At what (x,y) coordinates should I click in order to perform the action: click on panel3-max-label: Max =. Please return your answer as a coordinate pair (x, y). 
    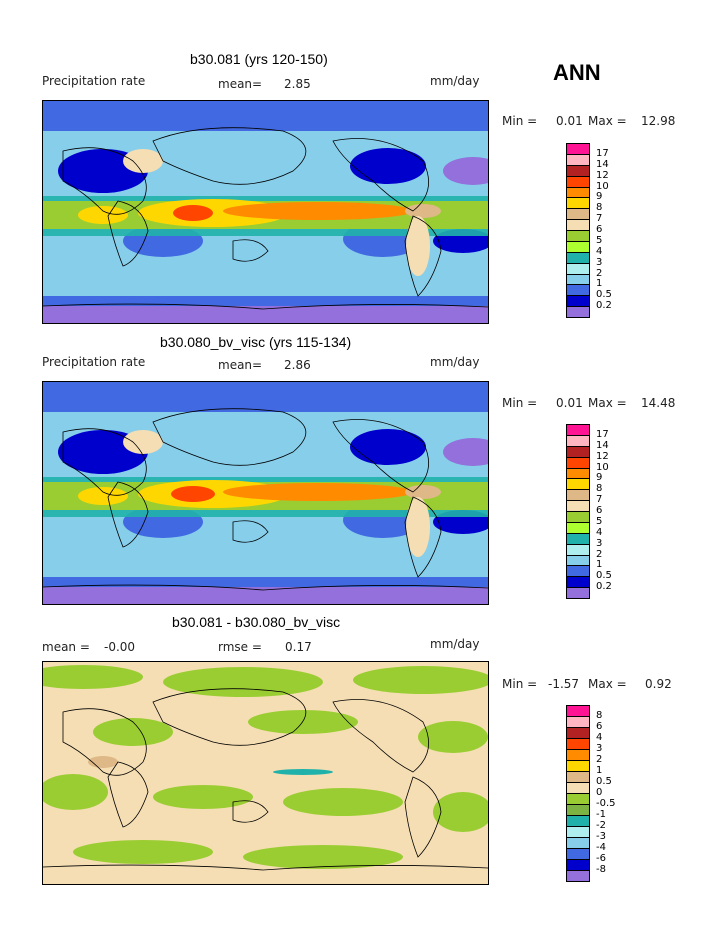
    Looking at the image, I should click on (607, 684).